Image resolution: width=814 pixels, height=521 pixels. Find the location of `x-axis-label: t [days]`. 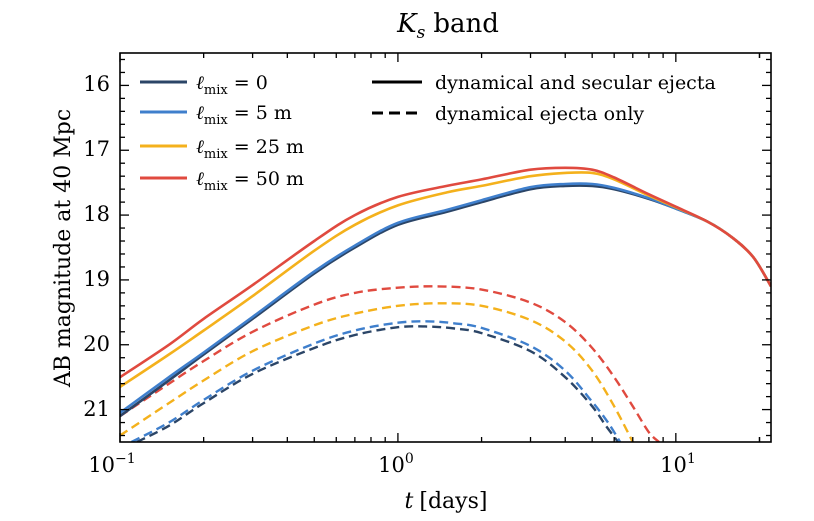

x-axis-label: t [days] is located at coordinates (446, 501).